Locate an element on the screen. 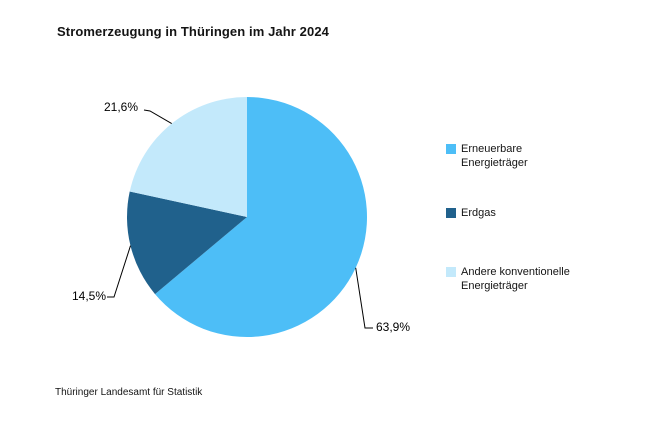 Image resolution: width=664 pixels, height=427 pixels. legend-item-erneuerbare: Erneuerbare Energieträger is located at coordinates (518, 156).